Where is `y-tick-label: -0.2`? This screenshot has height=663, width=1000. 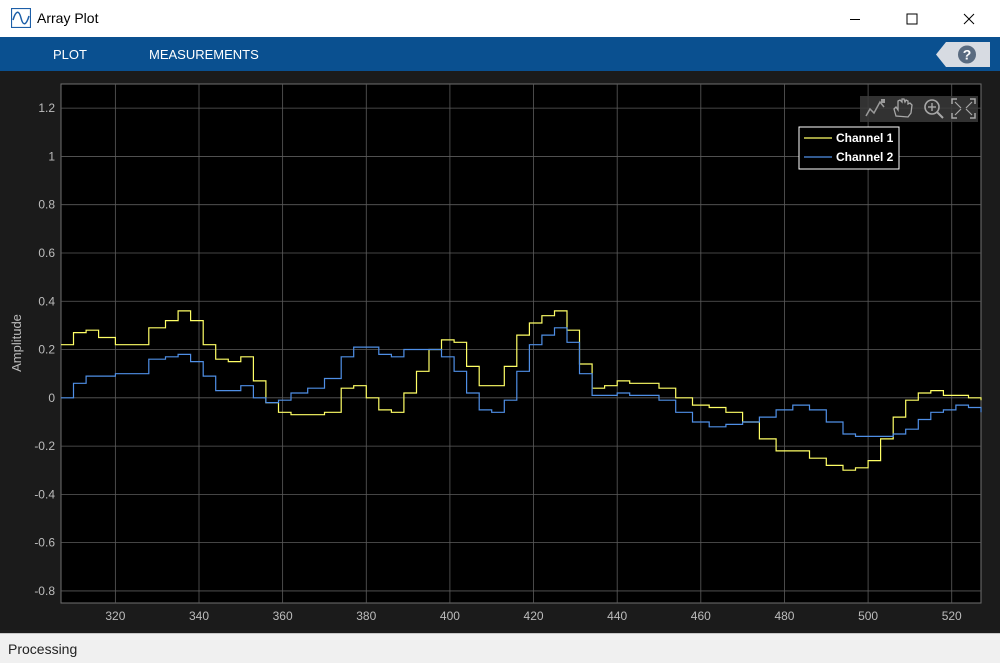
y-tick-label: -0.2 is located at coordinates (44, 446).